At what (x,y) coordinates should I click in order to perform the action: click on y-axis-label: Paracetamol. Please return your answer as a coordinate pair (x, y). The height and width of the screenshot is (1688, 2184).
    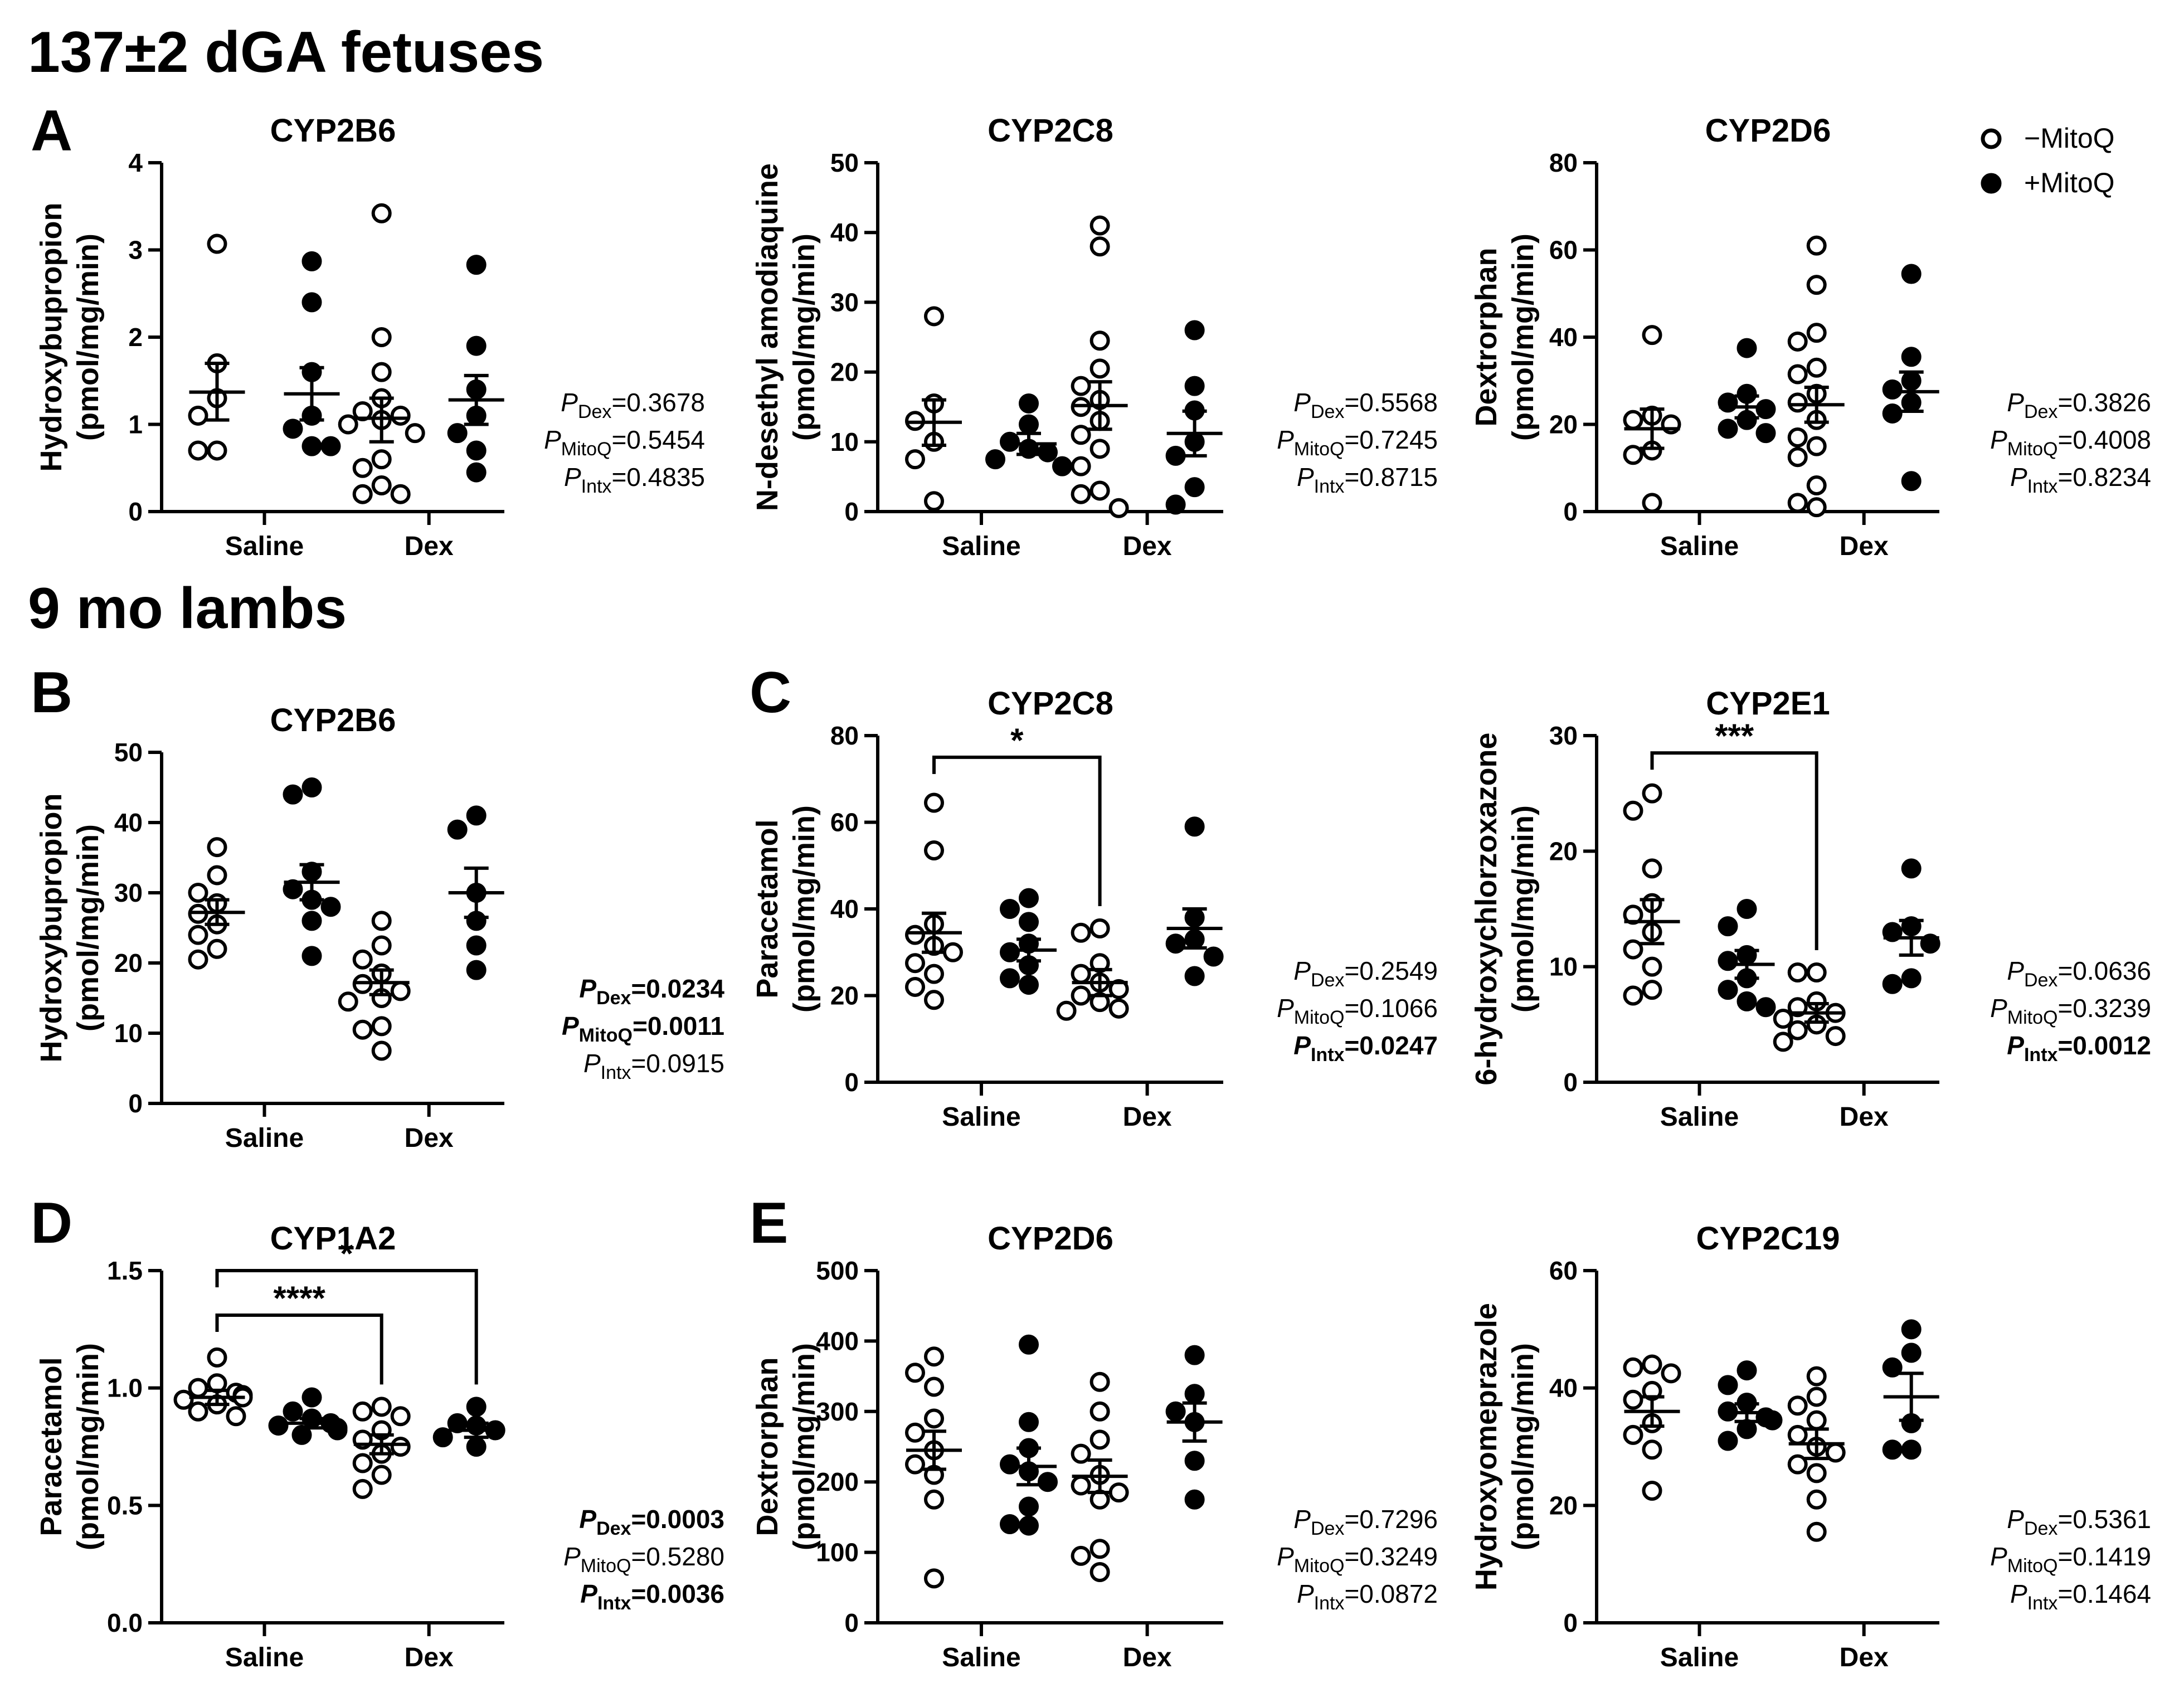
    Looking at the image, I should click on (51, 1446).